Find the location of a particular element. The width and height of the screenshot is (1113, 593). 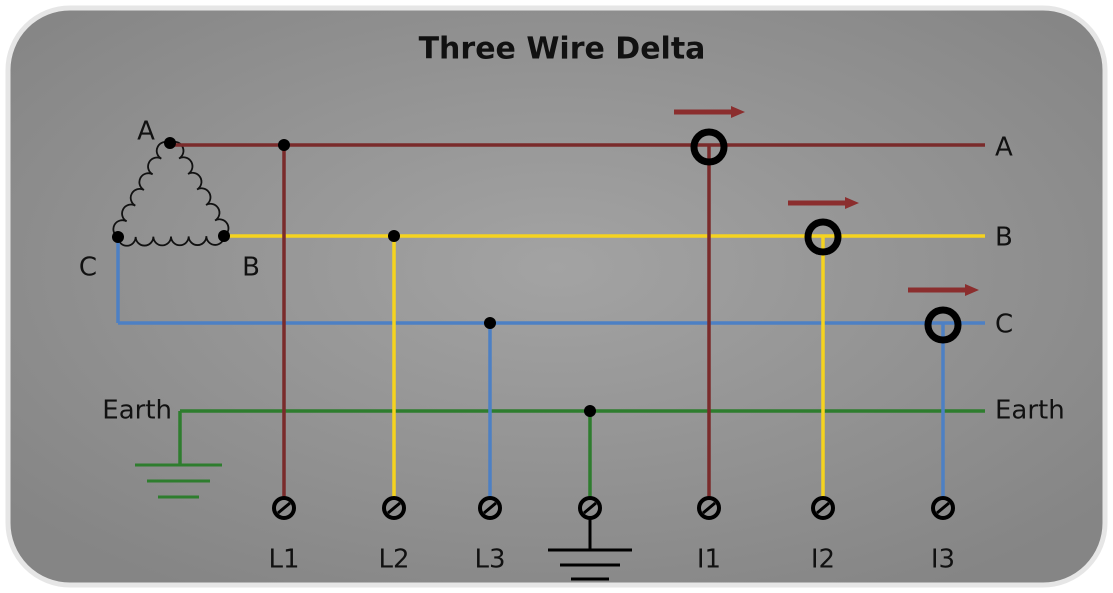

terminal-label: I2 is located at coordinates (823, 560).